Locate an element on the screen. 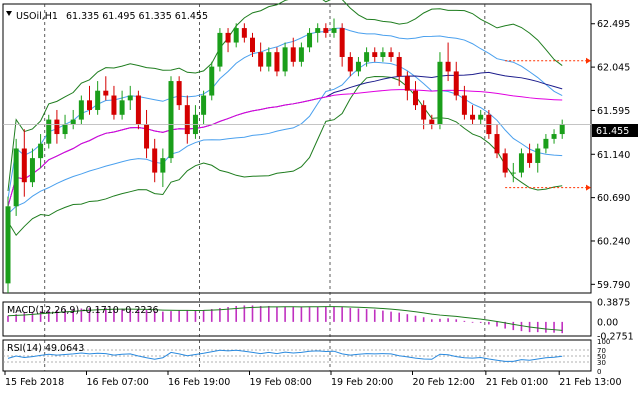 Image resolution: width=640 pixels, height=400 pixels. time-tick-label: 16 Feb 07:00 is located at coordinates (118, 382).